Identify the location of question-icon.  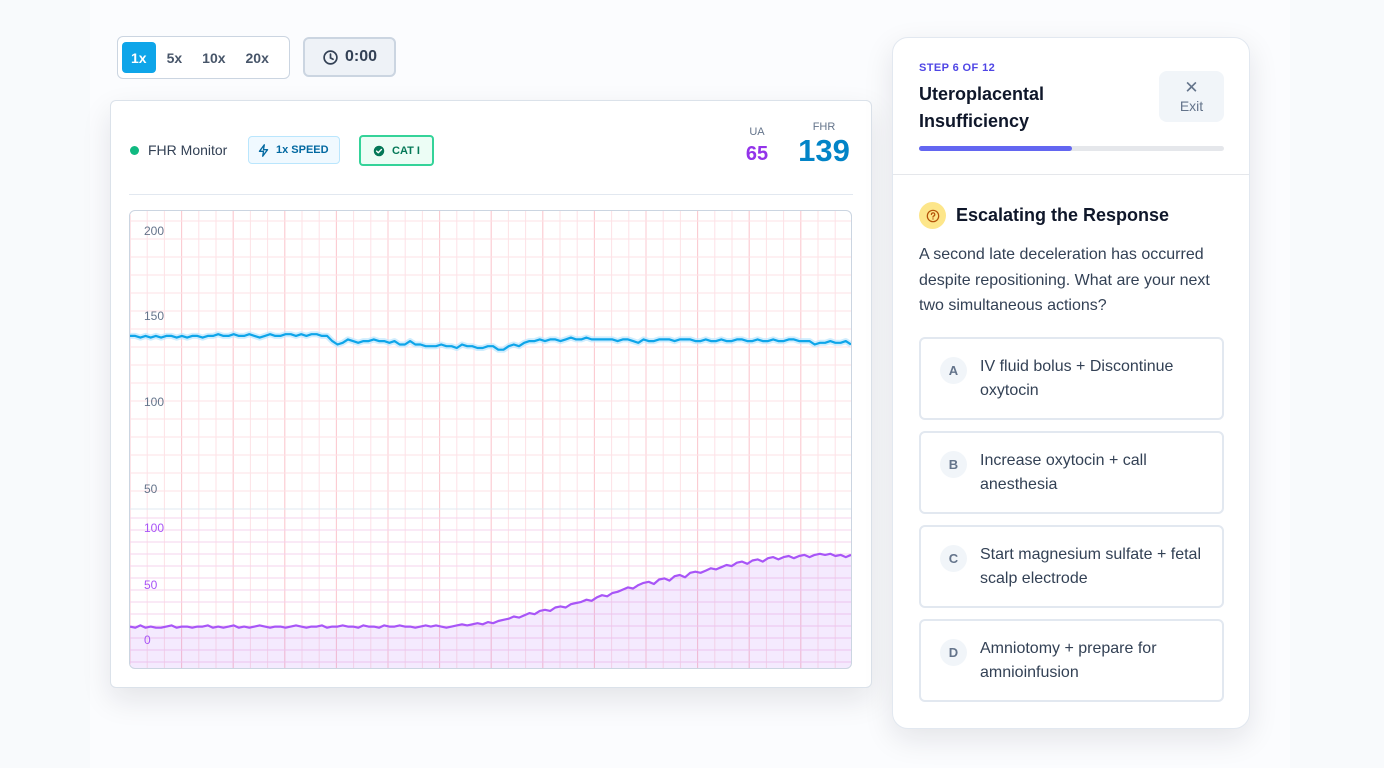
(932, 215).